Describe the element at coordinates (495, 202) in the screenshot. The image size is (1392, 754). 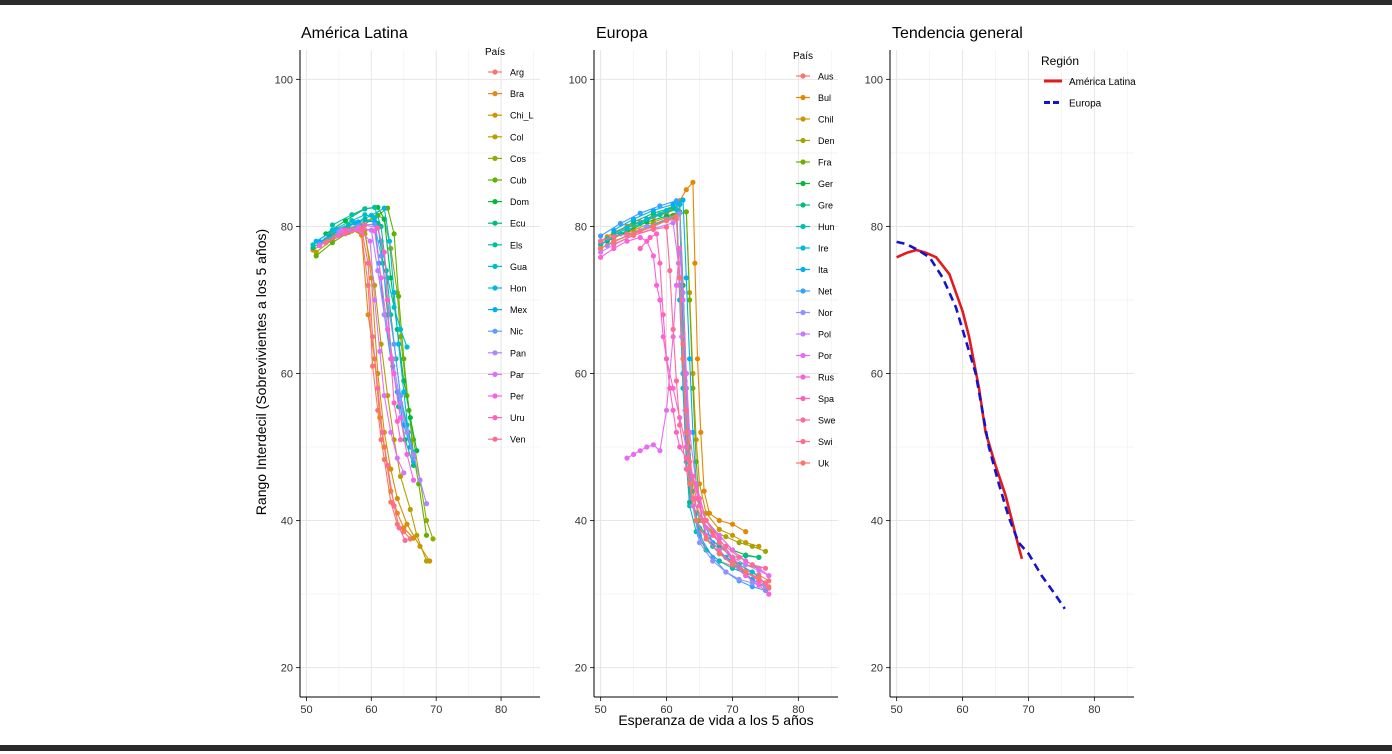
I see `p1-legend-key-dot-dom` at that location.